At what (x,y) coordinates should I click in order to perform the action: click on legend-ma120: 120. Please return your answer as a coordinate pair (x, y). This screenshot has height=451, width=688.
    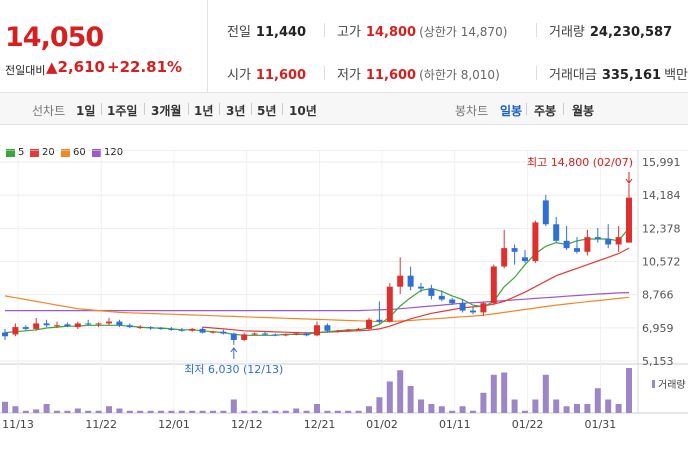
    Looking at the image, I should click on (107, 152).